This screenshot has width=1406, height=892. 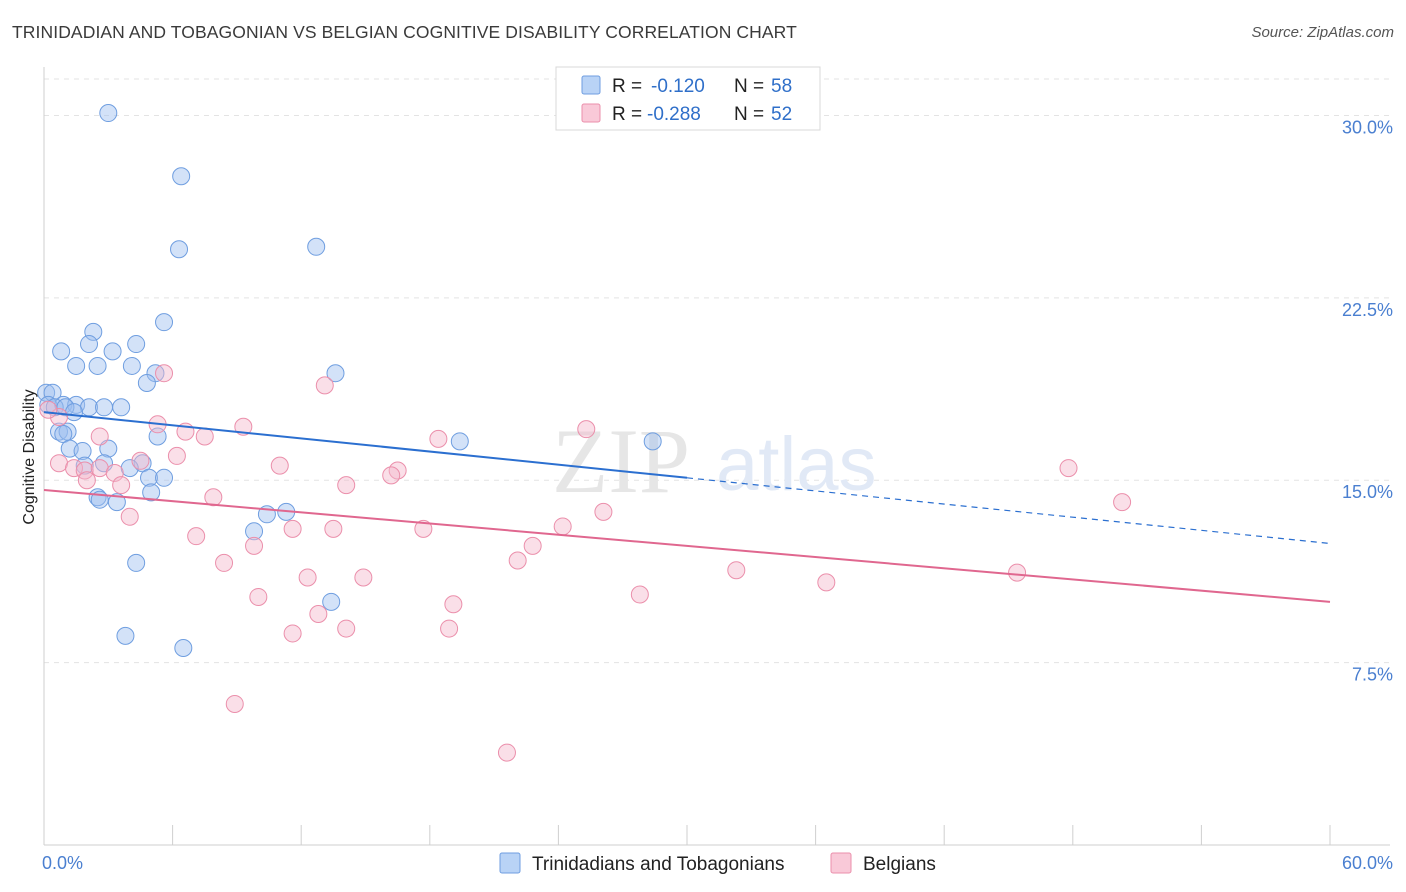 I want to click on correlation-legend: R = -0.120 N = 58 R = -0.288 N = 52, so click(x=688, y=98).